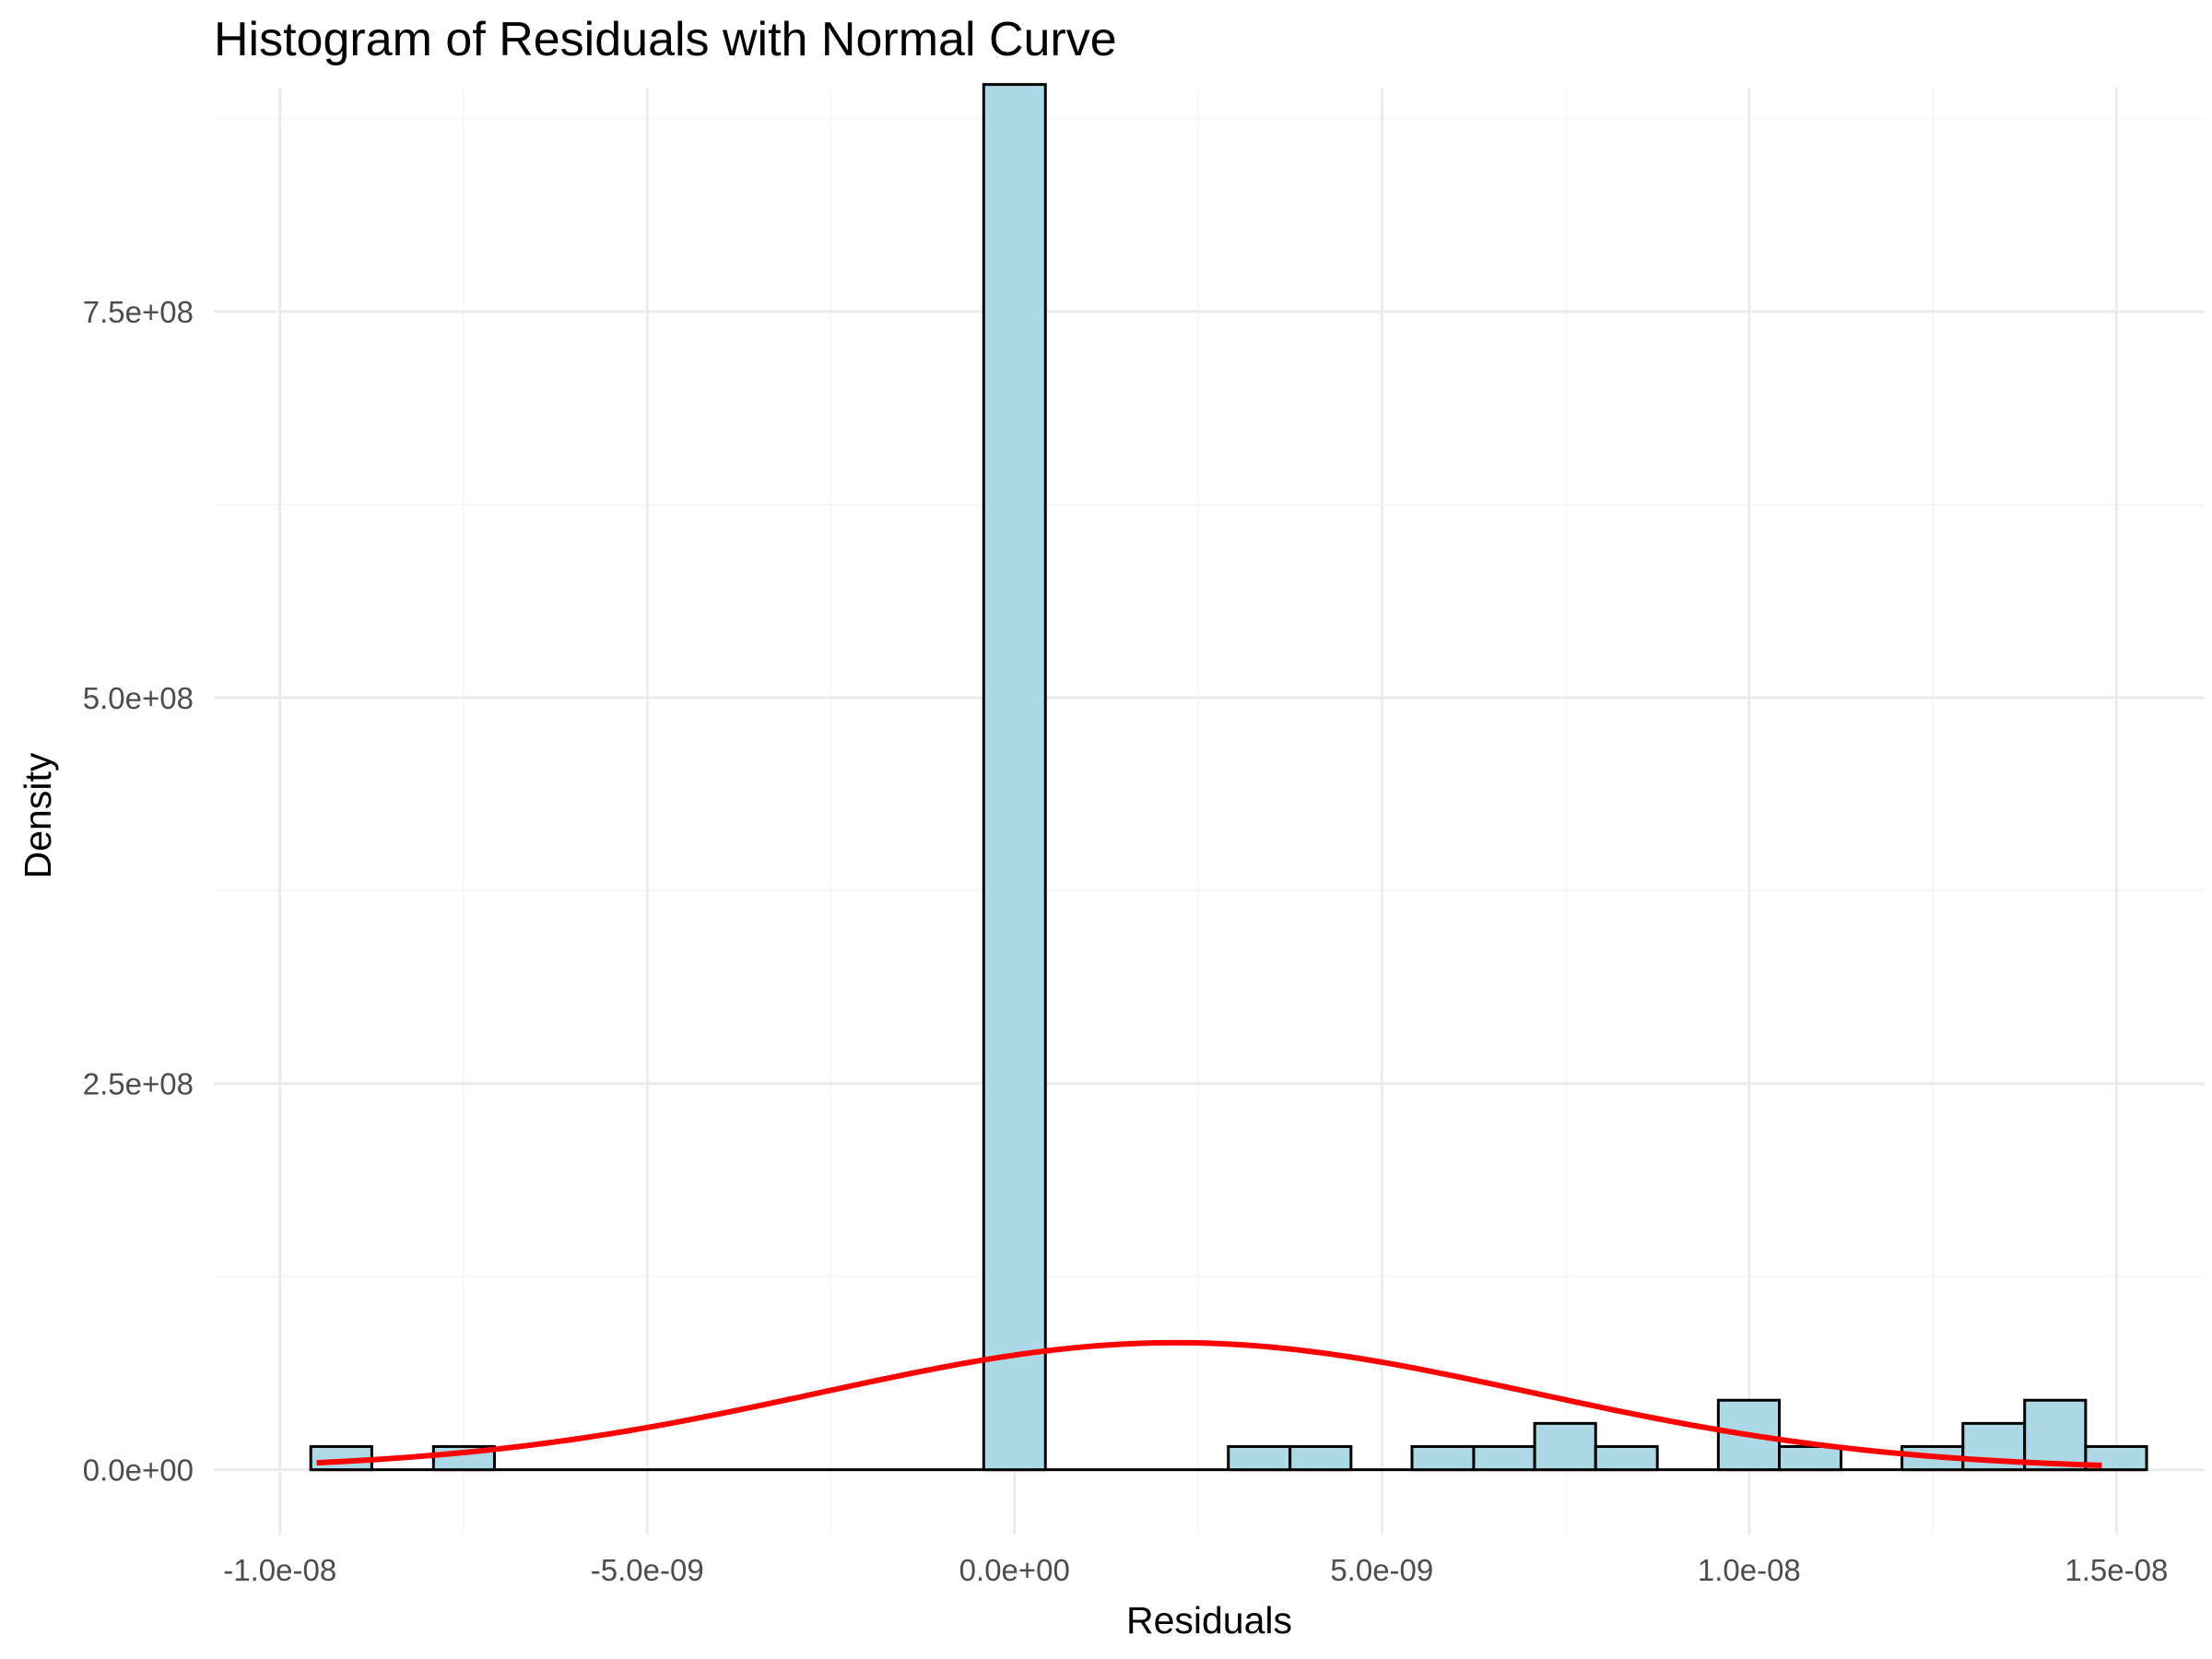  I want to click on y-tick-label: 5.0e+08, so click(138, 698).